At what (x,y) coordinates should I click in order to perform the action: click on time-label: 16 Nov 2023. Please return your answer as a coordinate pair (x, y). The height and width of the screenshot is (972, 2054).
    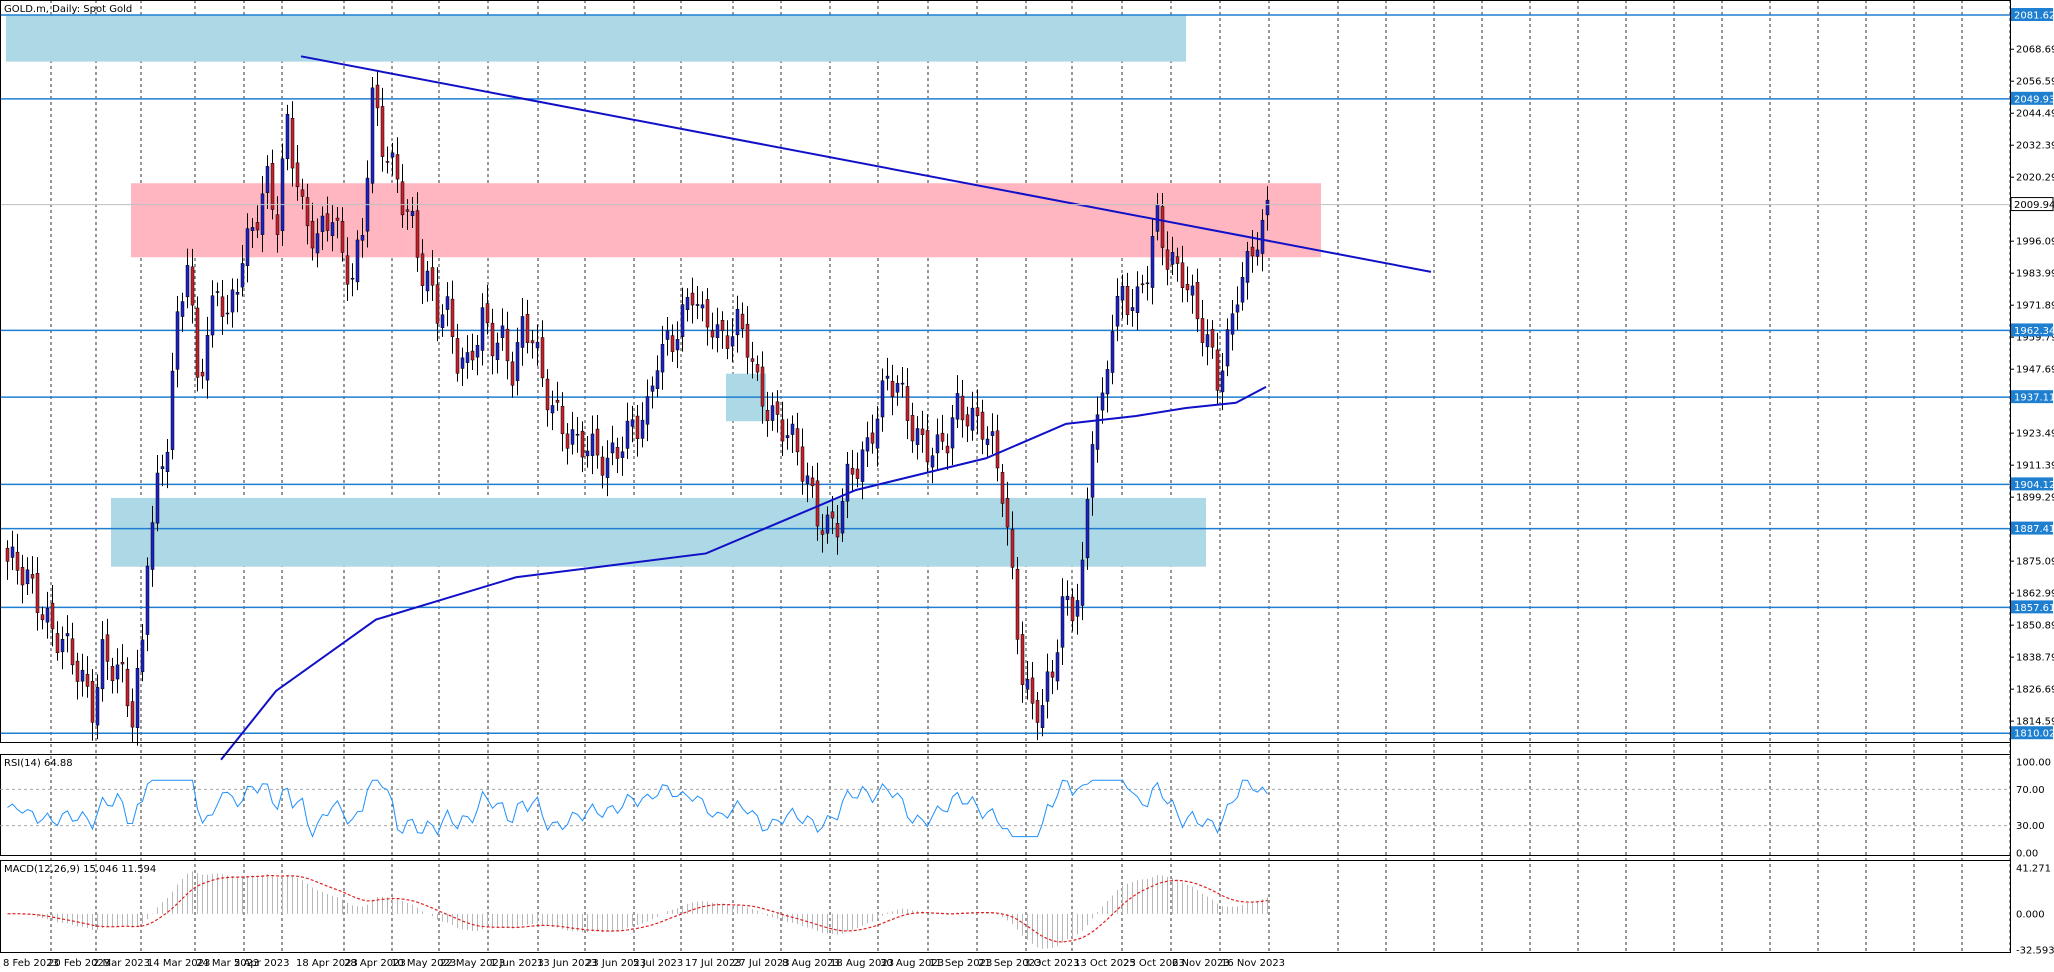
    Looking at the image, I should click on (1253, 963).